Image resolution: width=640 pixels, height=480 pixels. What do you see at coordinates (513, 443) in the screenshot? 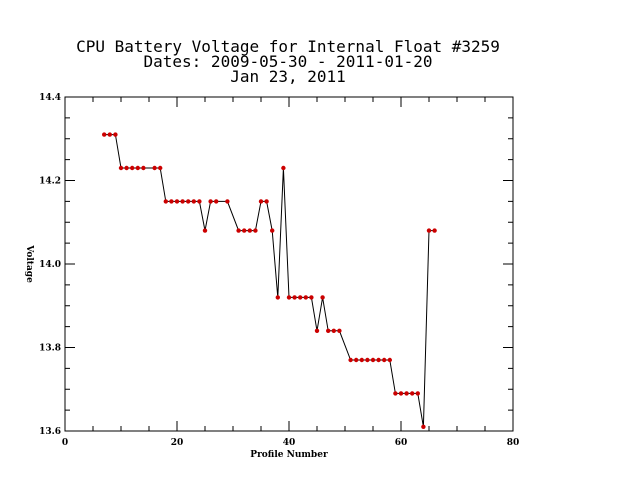
I see `x-tick-label: 80` at bounding box center [513, 443].